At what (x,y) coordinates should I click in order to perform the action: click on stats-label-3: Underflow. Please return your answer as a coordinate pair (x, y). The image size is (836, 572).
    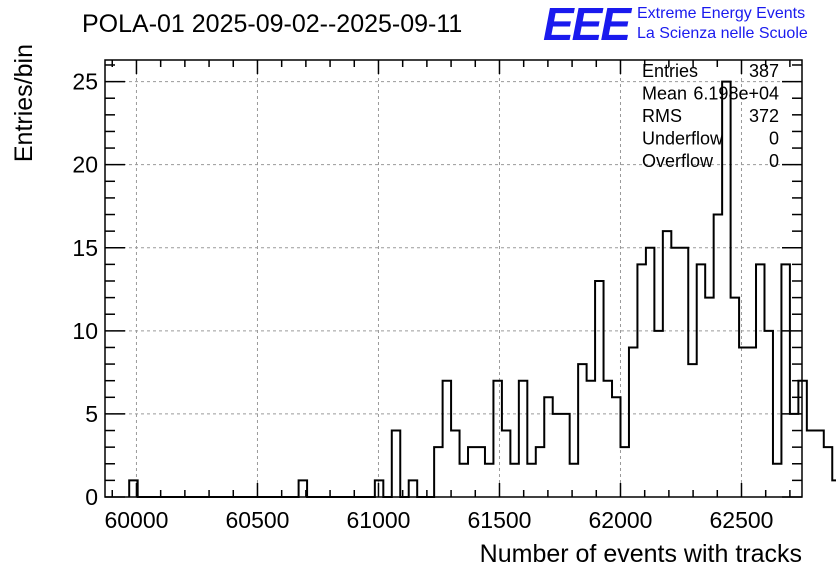
    Looking at the image, I should click on (683, 139).